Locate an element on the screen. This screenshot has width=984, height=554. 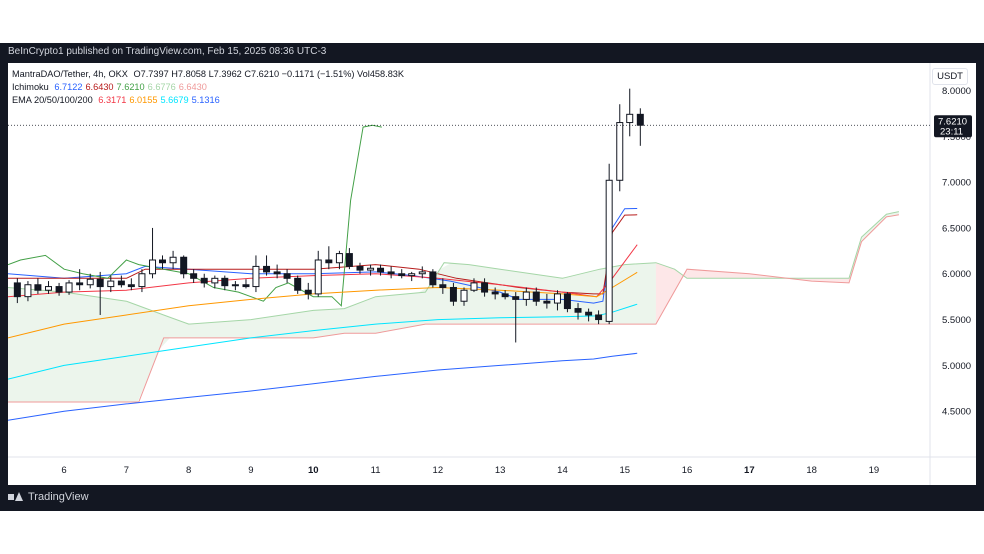
y-tick-label: 5.0000 is located at coordinates (956, 366).